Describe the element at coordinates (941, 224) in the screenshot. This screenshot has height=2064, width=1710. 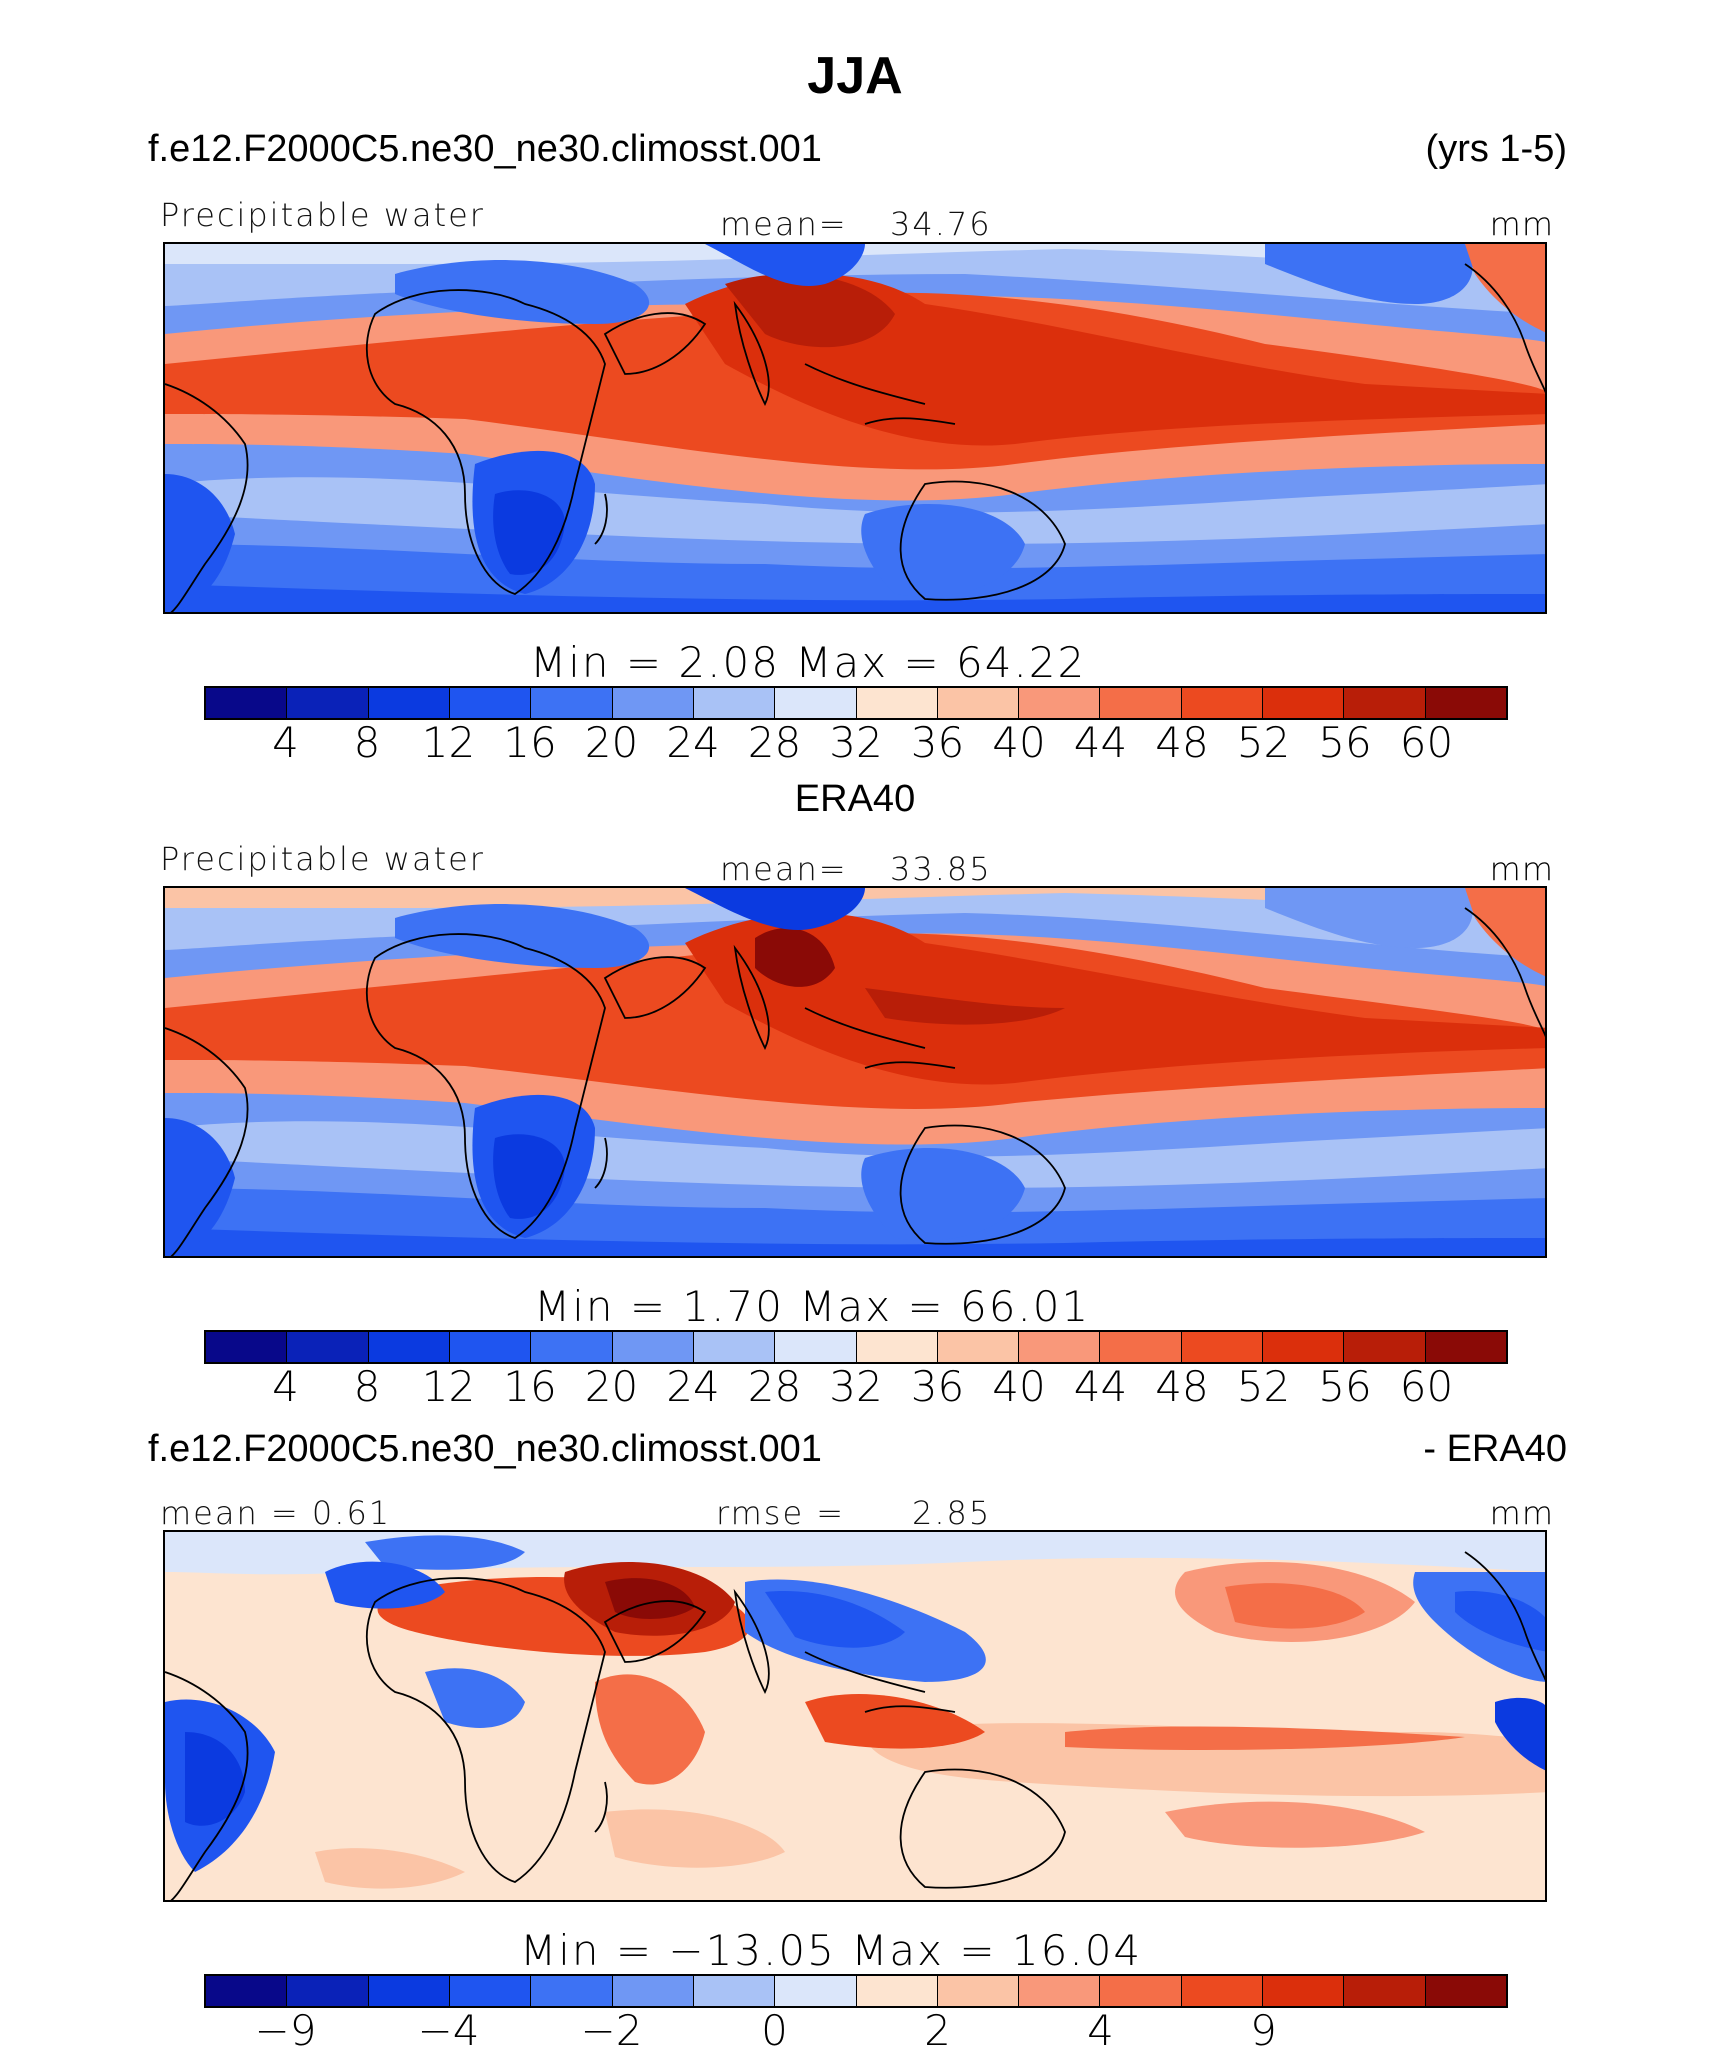
I see `panel1-mean-value: 34.76` at that location.